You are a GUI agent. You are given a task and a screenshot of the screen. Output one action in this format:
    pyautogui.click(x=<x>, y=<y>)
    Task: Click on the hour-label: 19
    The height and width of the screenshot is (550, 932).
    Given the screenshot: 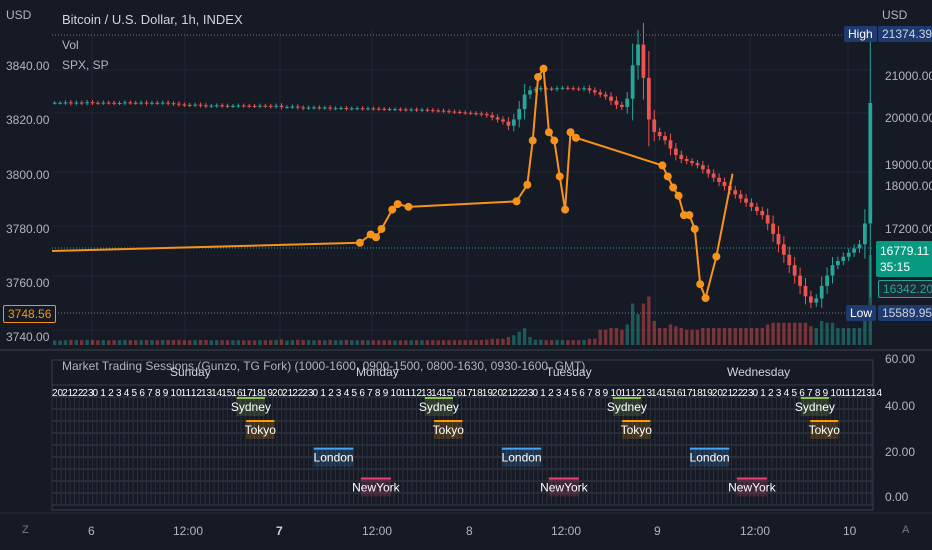 What is the action you would take?
    pyautogui.click(x=488, y=393)
    